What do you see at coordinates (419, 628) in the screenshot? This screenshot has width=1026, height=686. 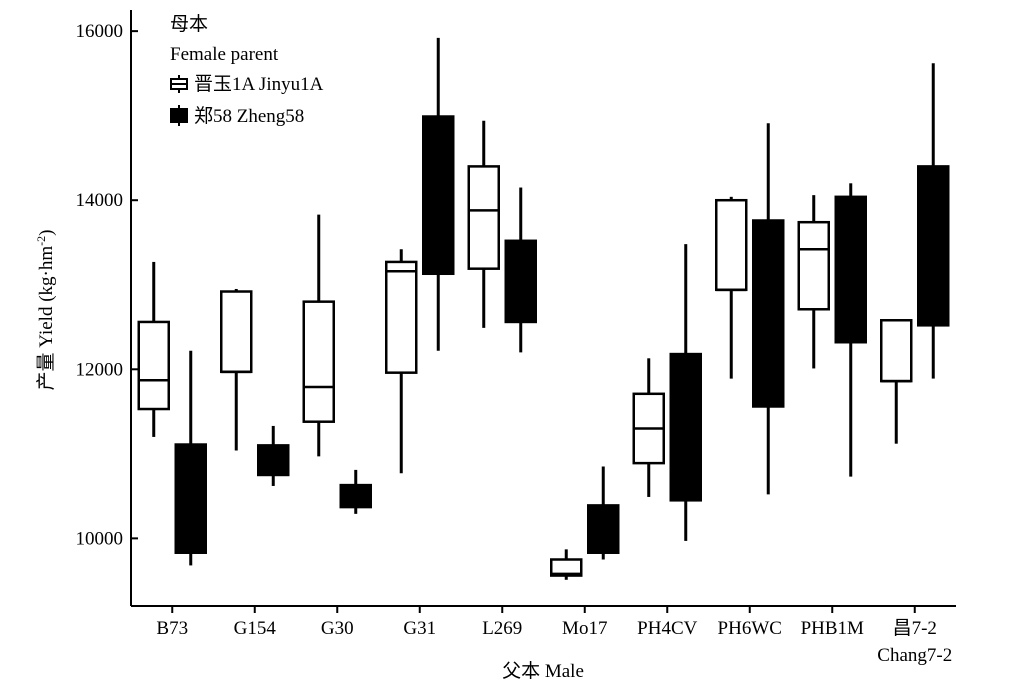 I see `x-tick-label: G31` at bounding box center [419, 628].